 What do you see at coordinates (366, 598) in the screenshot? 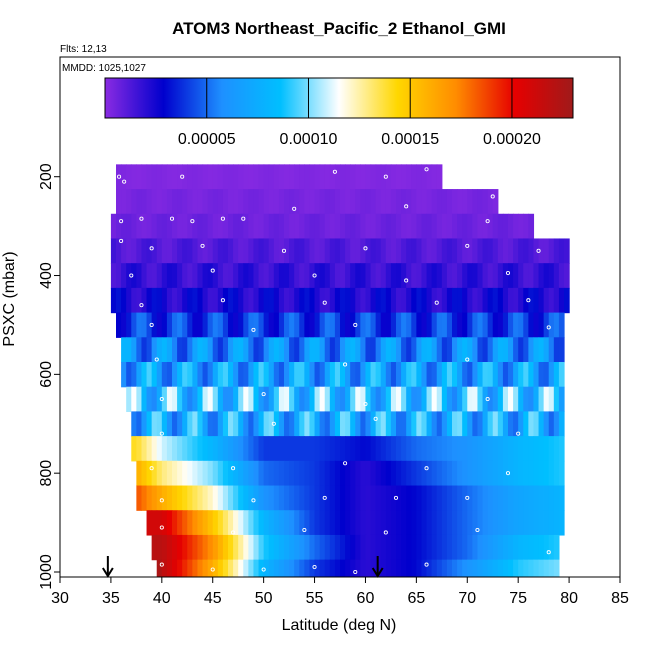
I see `x-tick-label: 60` at bounding box center [366, 598].